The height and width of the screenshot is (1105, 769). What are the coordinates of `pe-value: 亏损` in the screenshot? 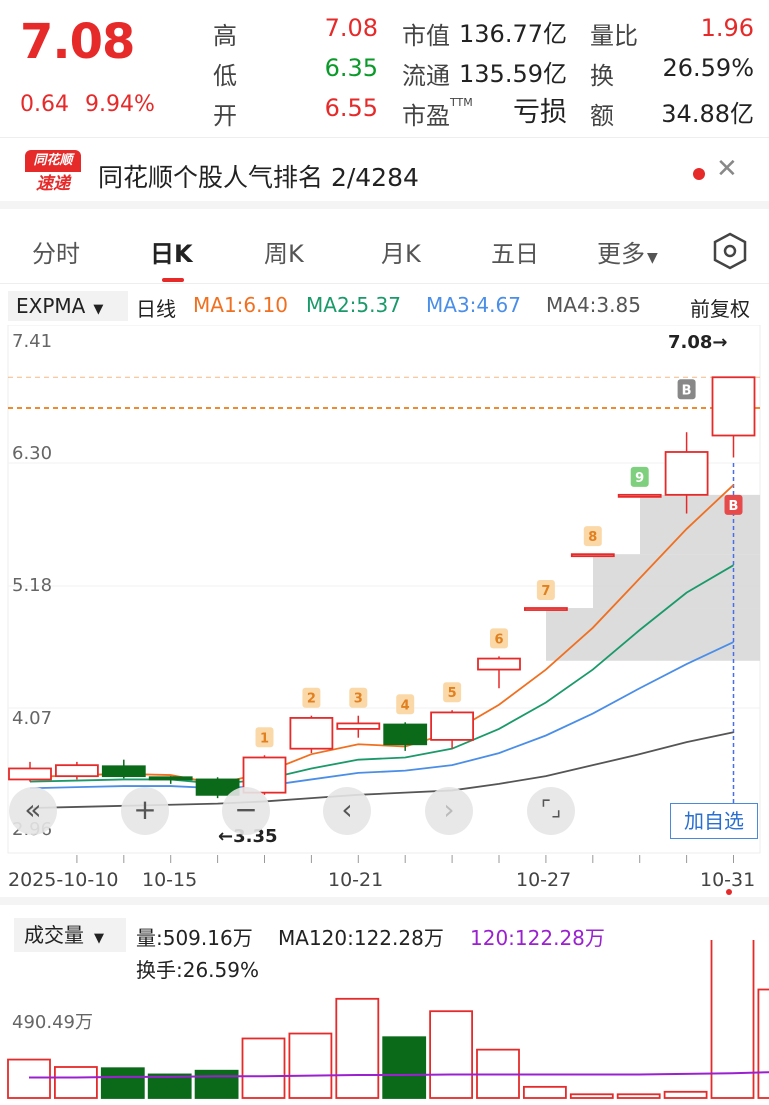 It's located at (540, 112).